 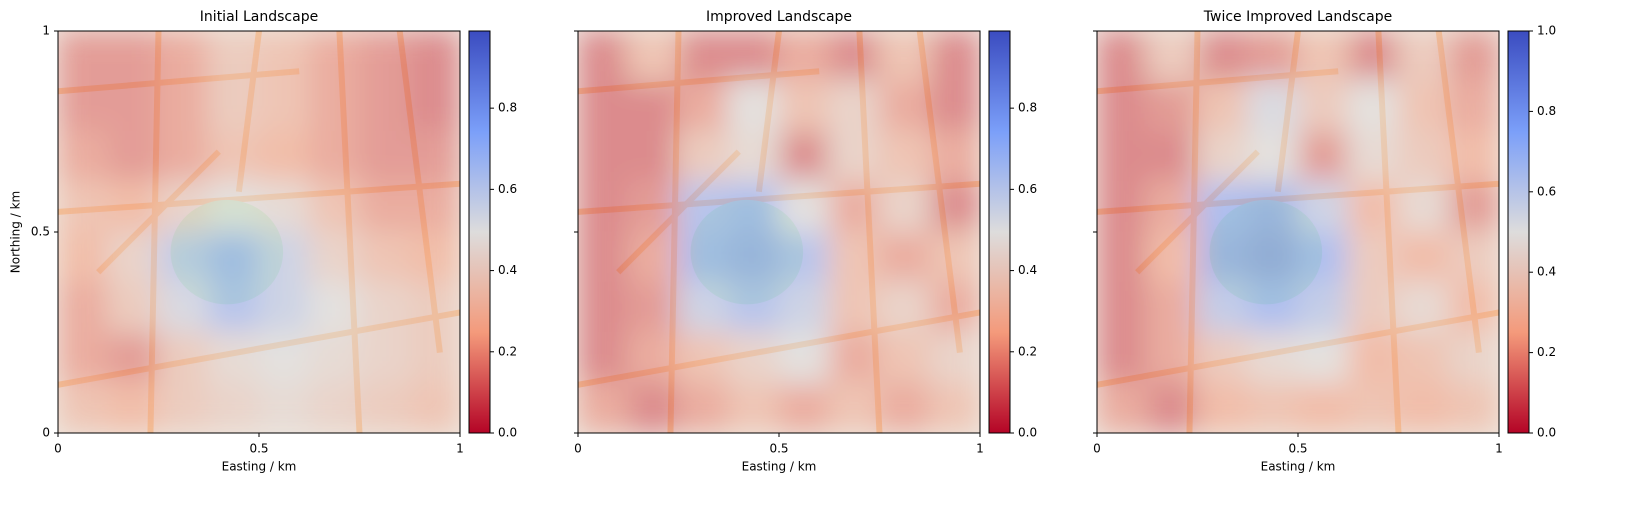 What do you see at coordinates (507, 189) in the screenshot?
I see `colorbar-tick-label: 0.6` at bounding box center [507, 189].